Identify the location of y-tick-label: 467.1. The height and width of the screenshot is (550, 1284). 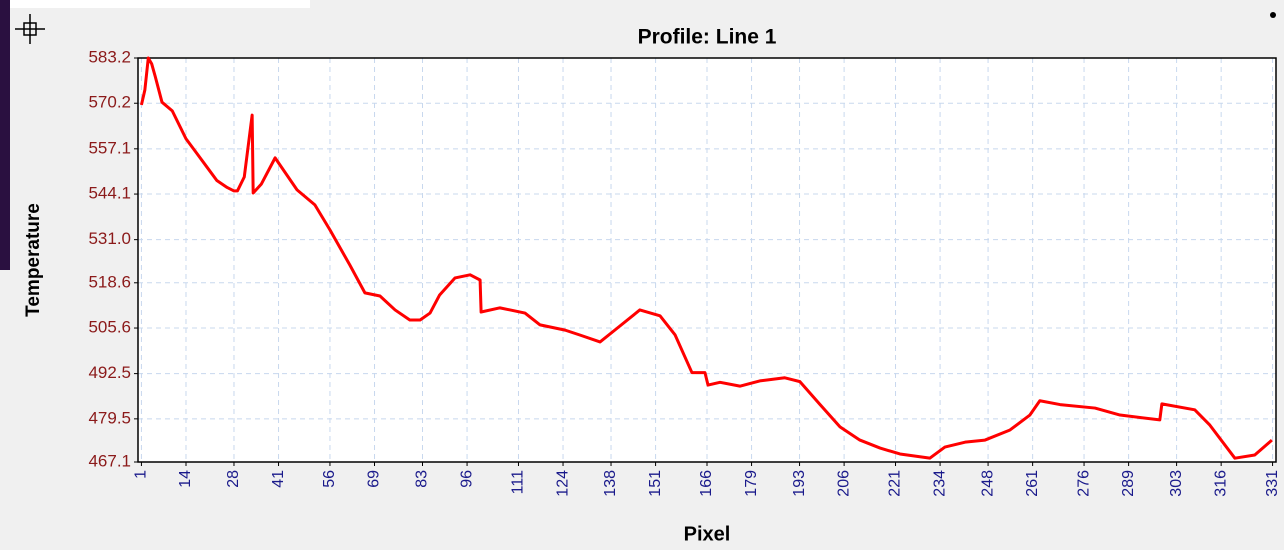
(109, 460).